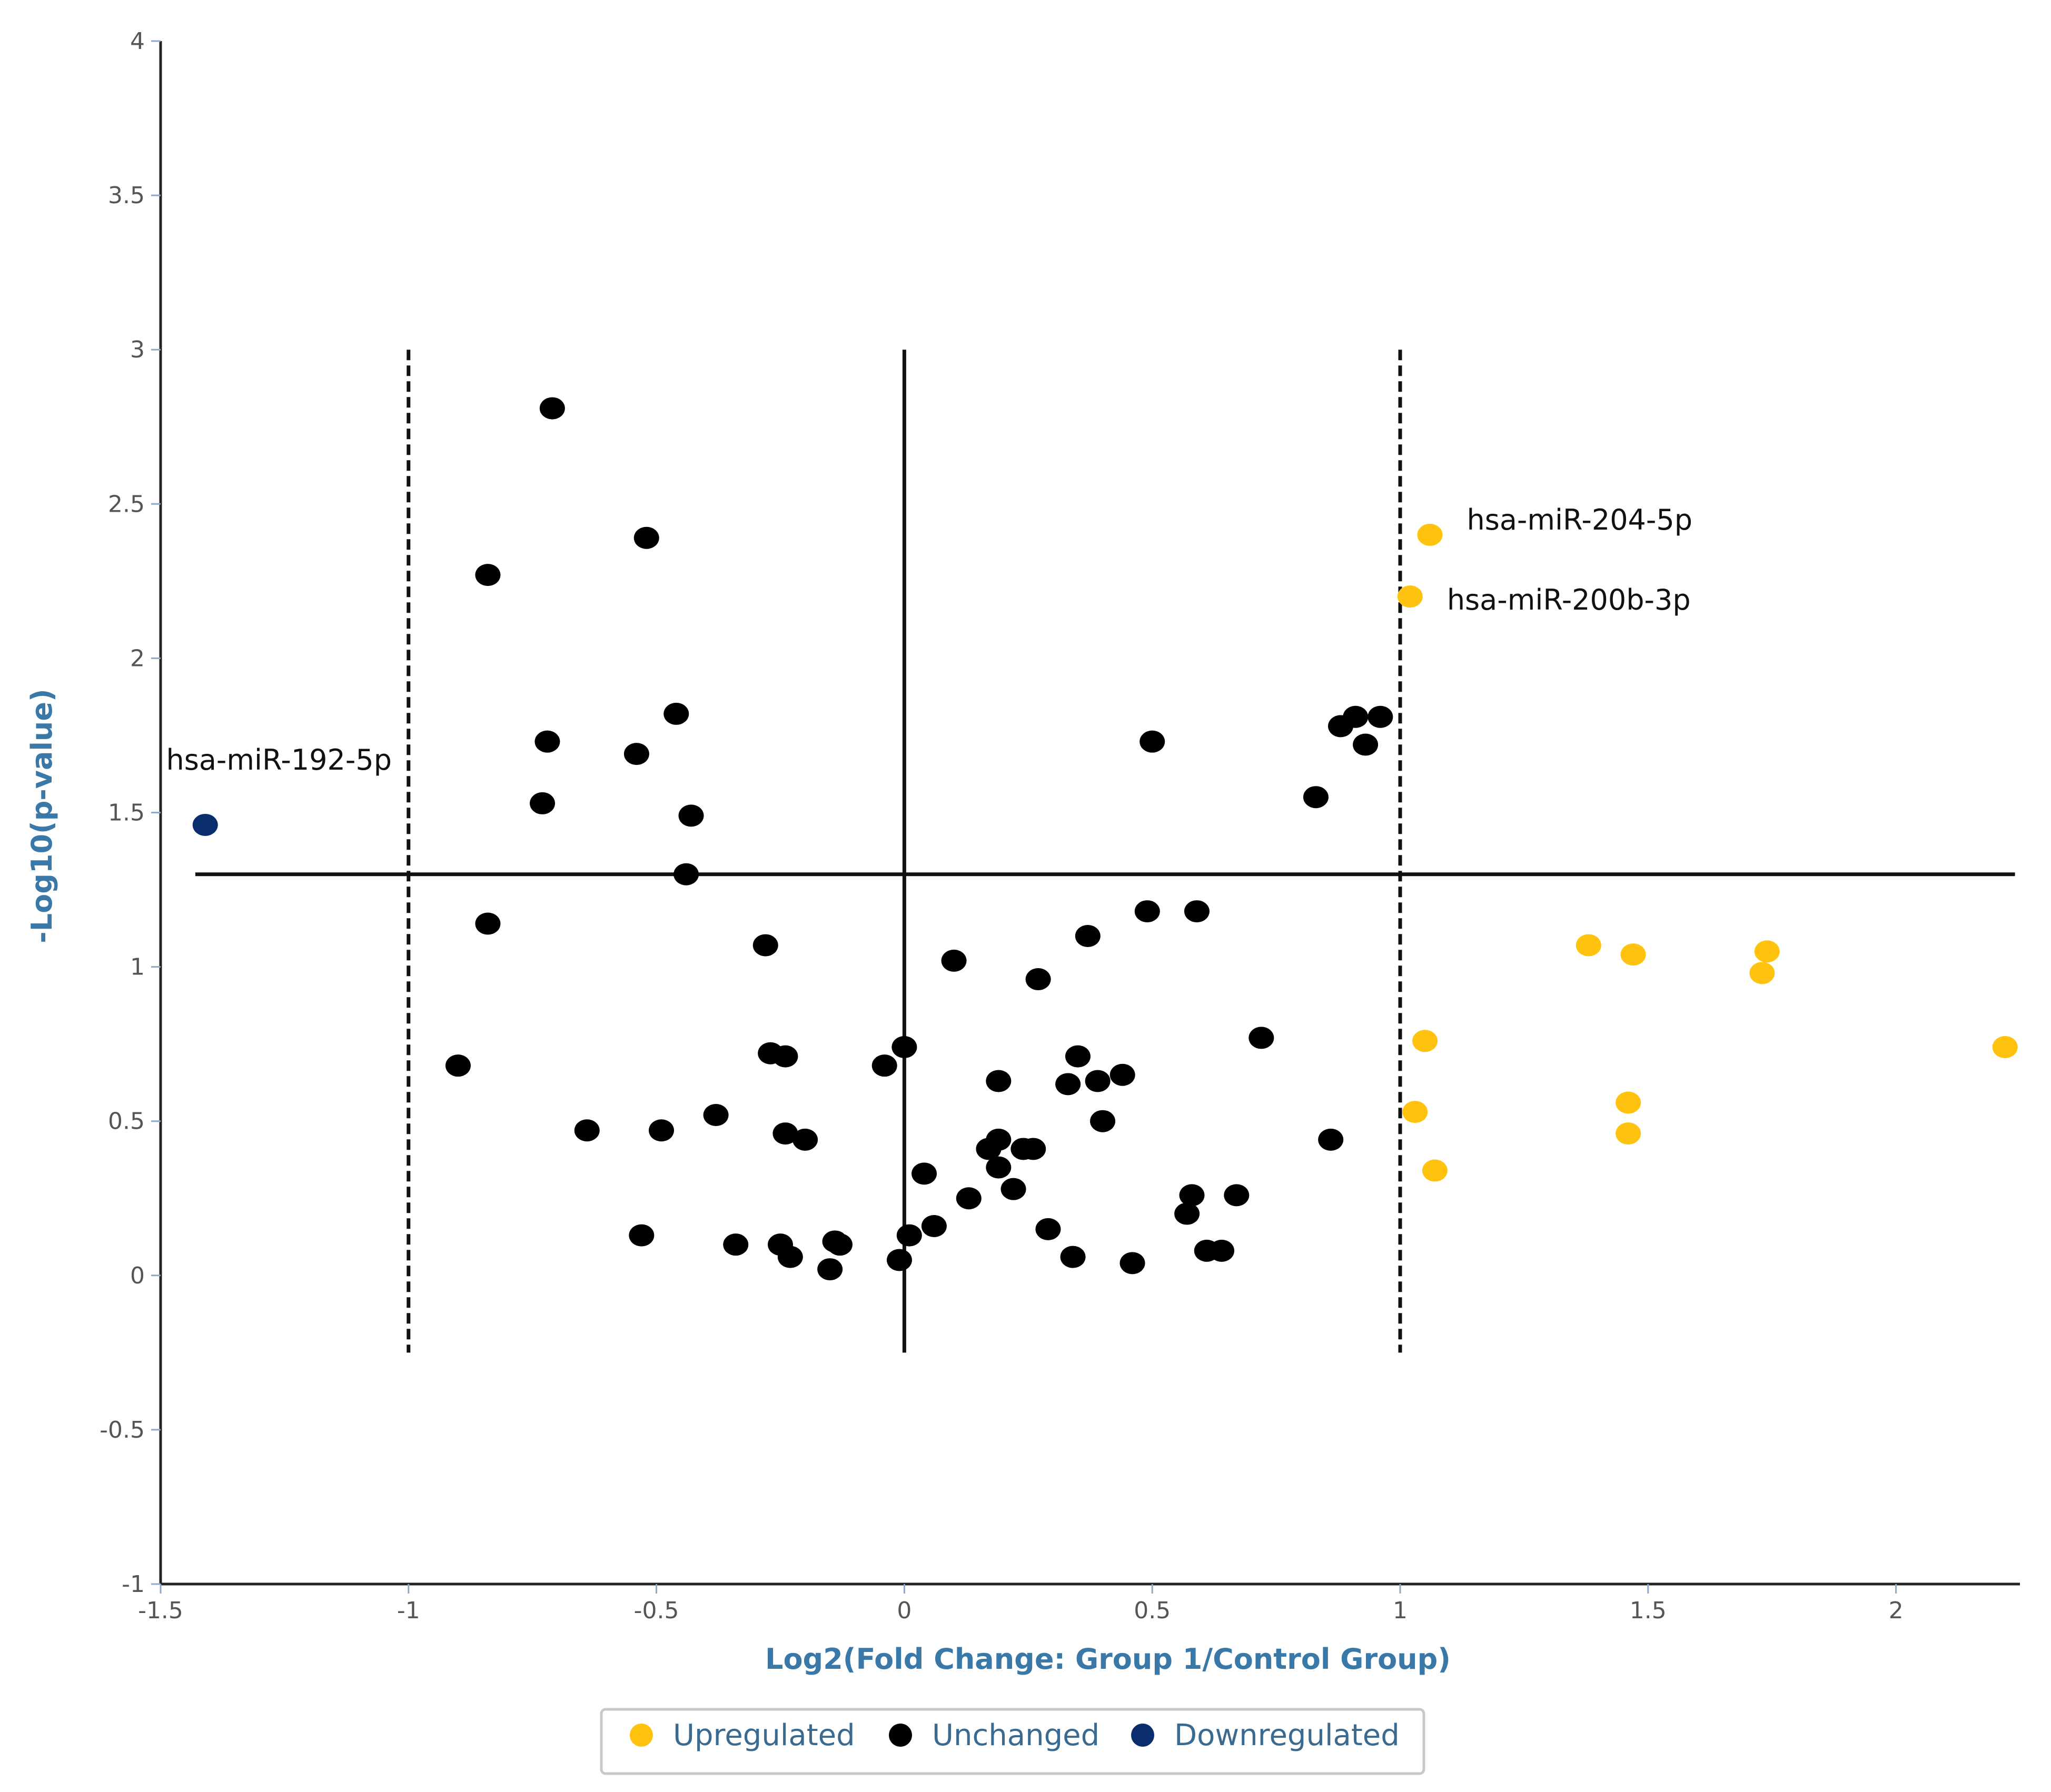  I want to click on y-tick-label: 1, so click(137, 968).